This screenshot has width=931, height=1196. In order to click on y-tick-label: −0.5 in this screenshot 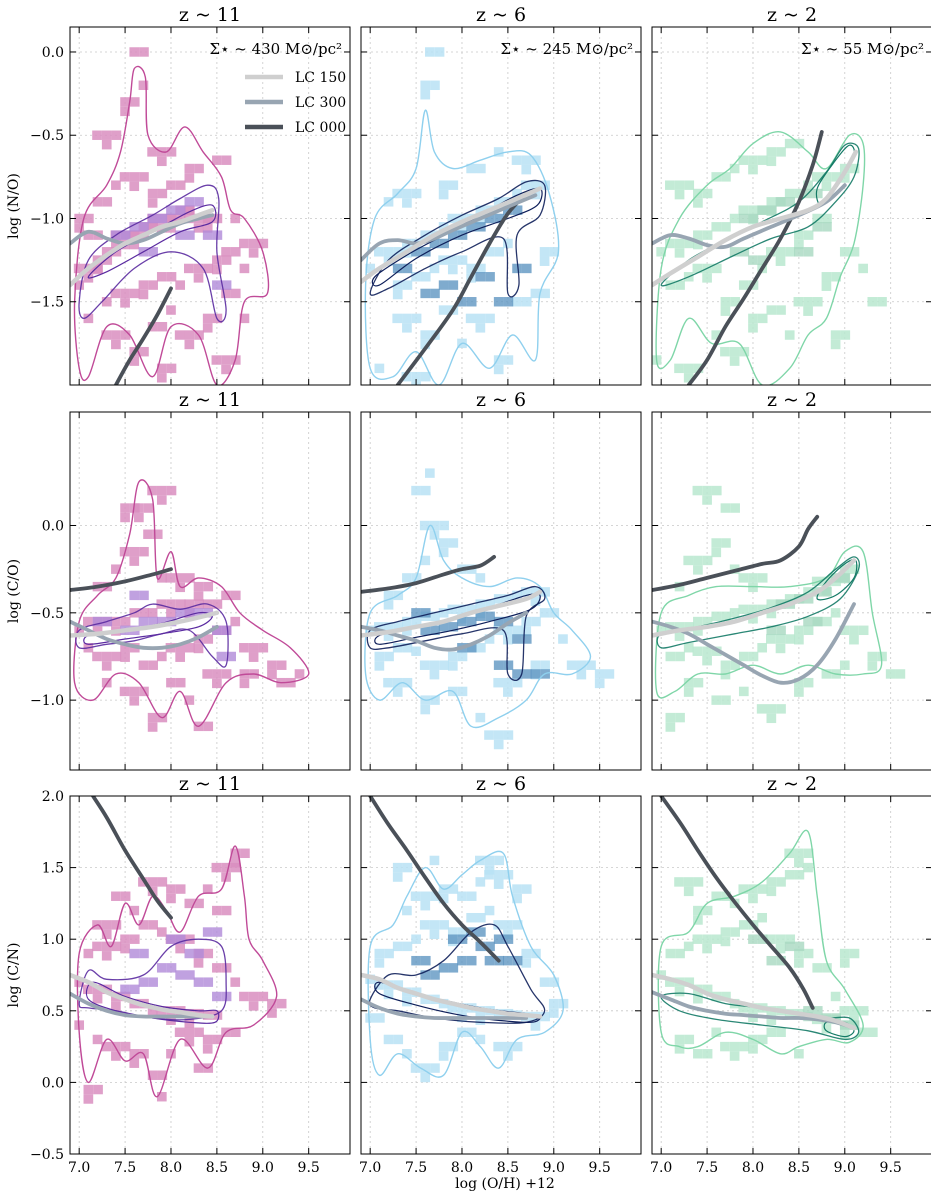, I will do `click(47, 614)`.